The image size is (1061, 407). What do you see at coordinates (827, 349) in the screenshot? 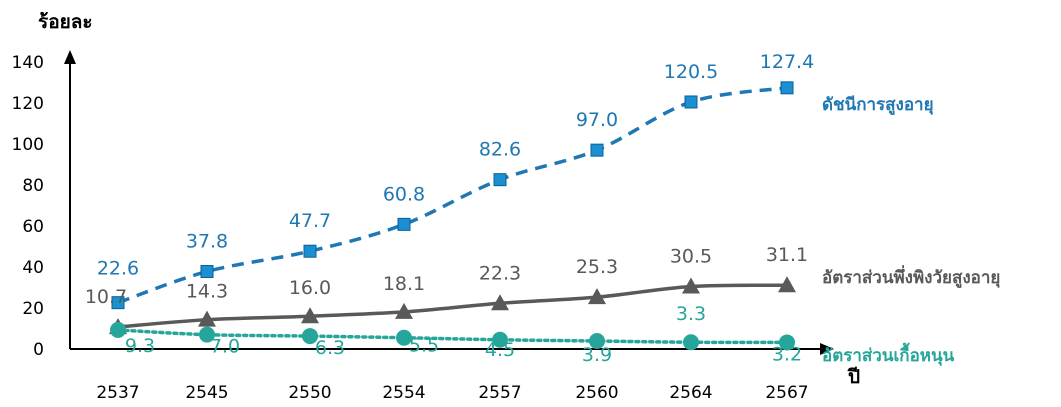
I see `x-axis-arrow` at bounding box center [827, 349].